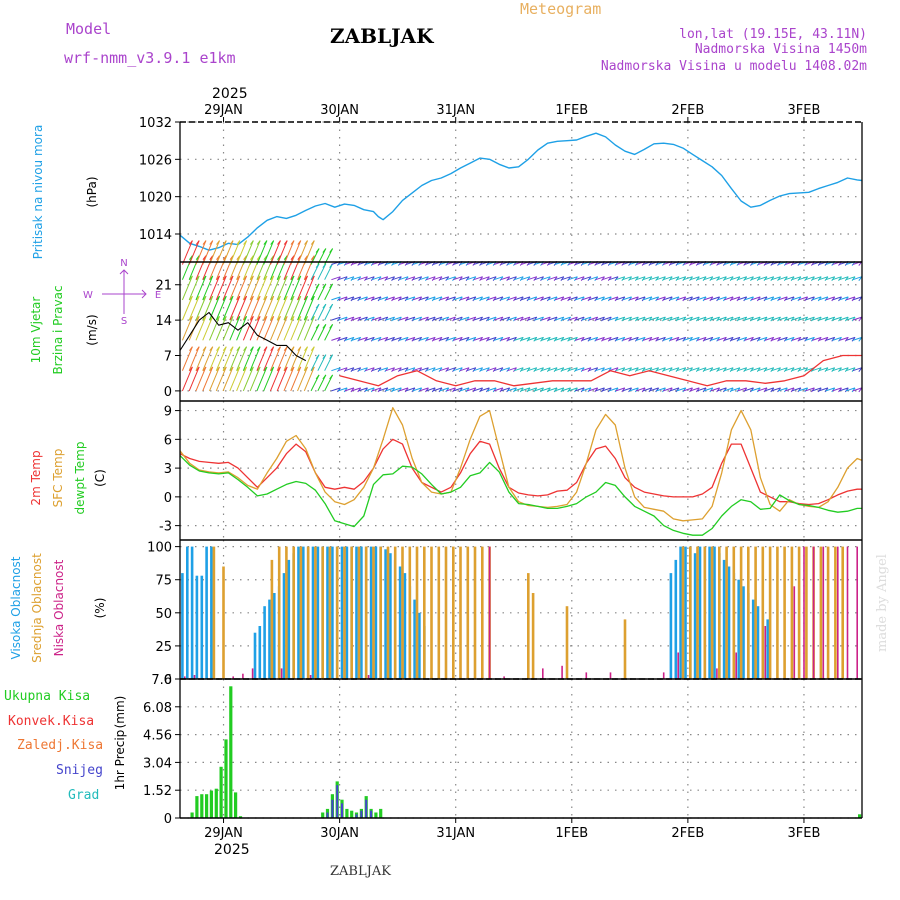  What do you see at coordinates (804, 833) in the screenshot?
I see `x-tick-label-bottom: 3FEB` at bounding box center [804, 833].